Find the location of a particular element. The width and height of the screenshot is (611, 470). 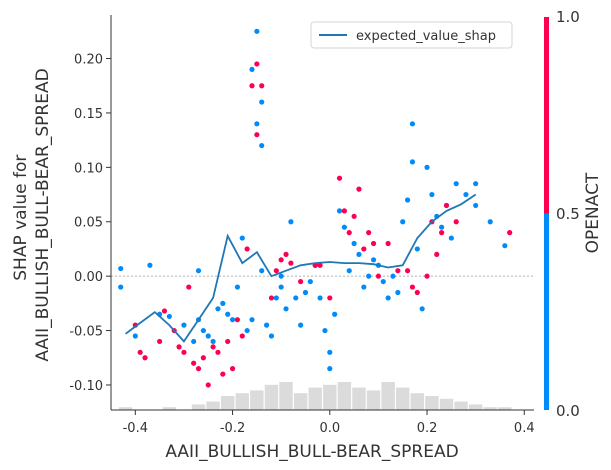

y-tick-label: 0.15 is located at coordinates (88, 114).